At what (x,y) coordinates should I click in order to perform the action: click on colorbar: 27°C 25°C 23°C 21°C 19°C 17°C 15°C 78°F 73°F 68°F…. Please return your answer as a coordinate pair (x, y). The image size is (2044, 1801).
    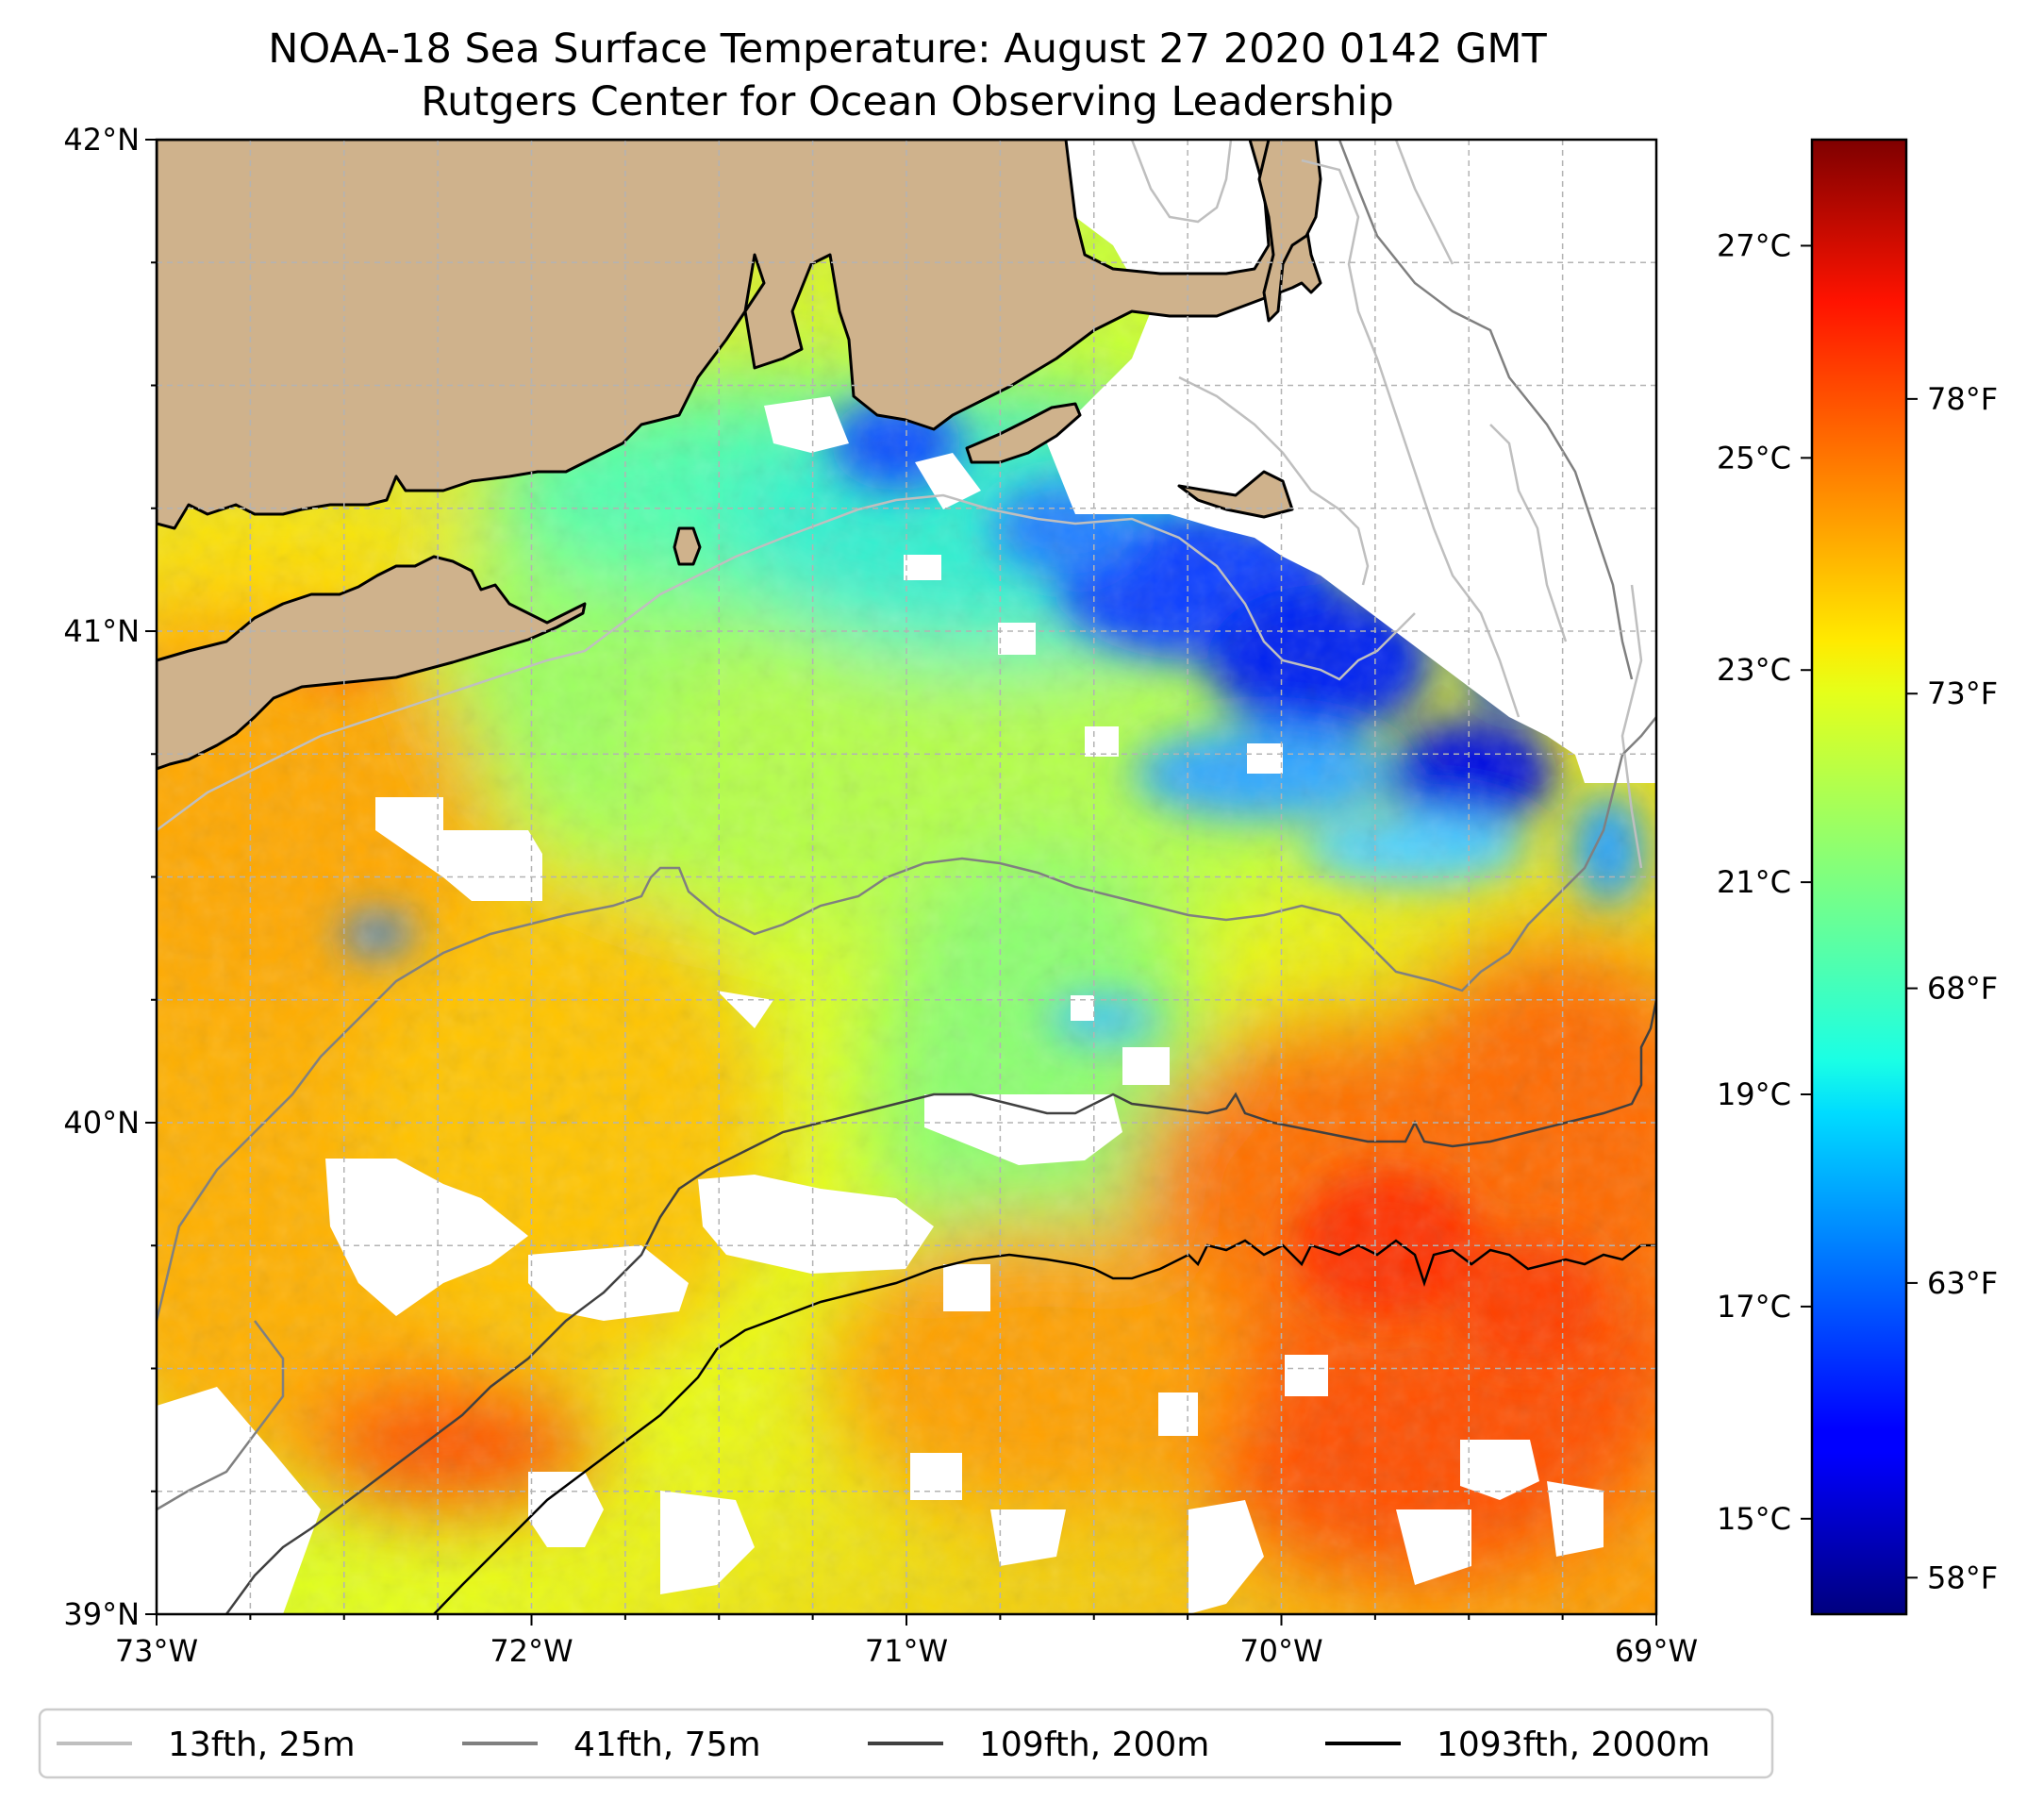
    Looking at the image, I should click on (1857, 877).